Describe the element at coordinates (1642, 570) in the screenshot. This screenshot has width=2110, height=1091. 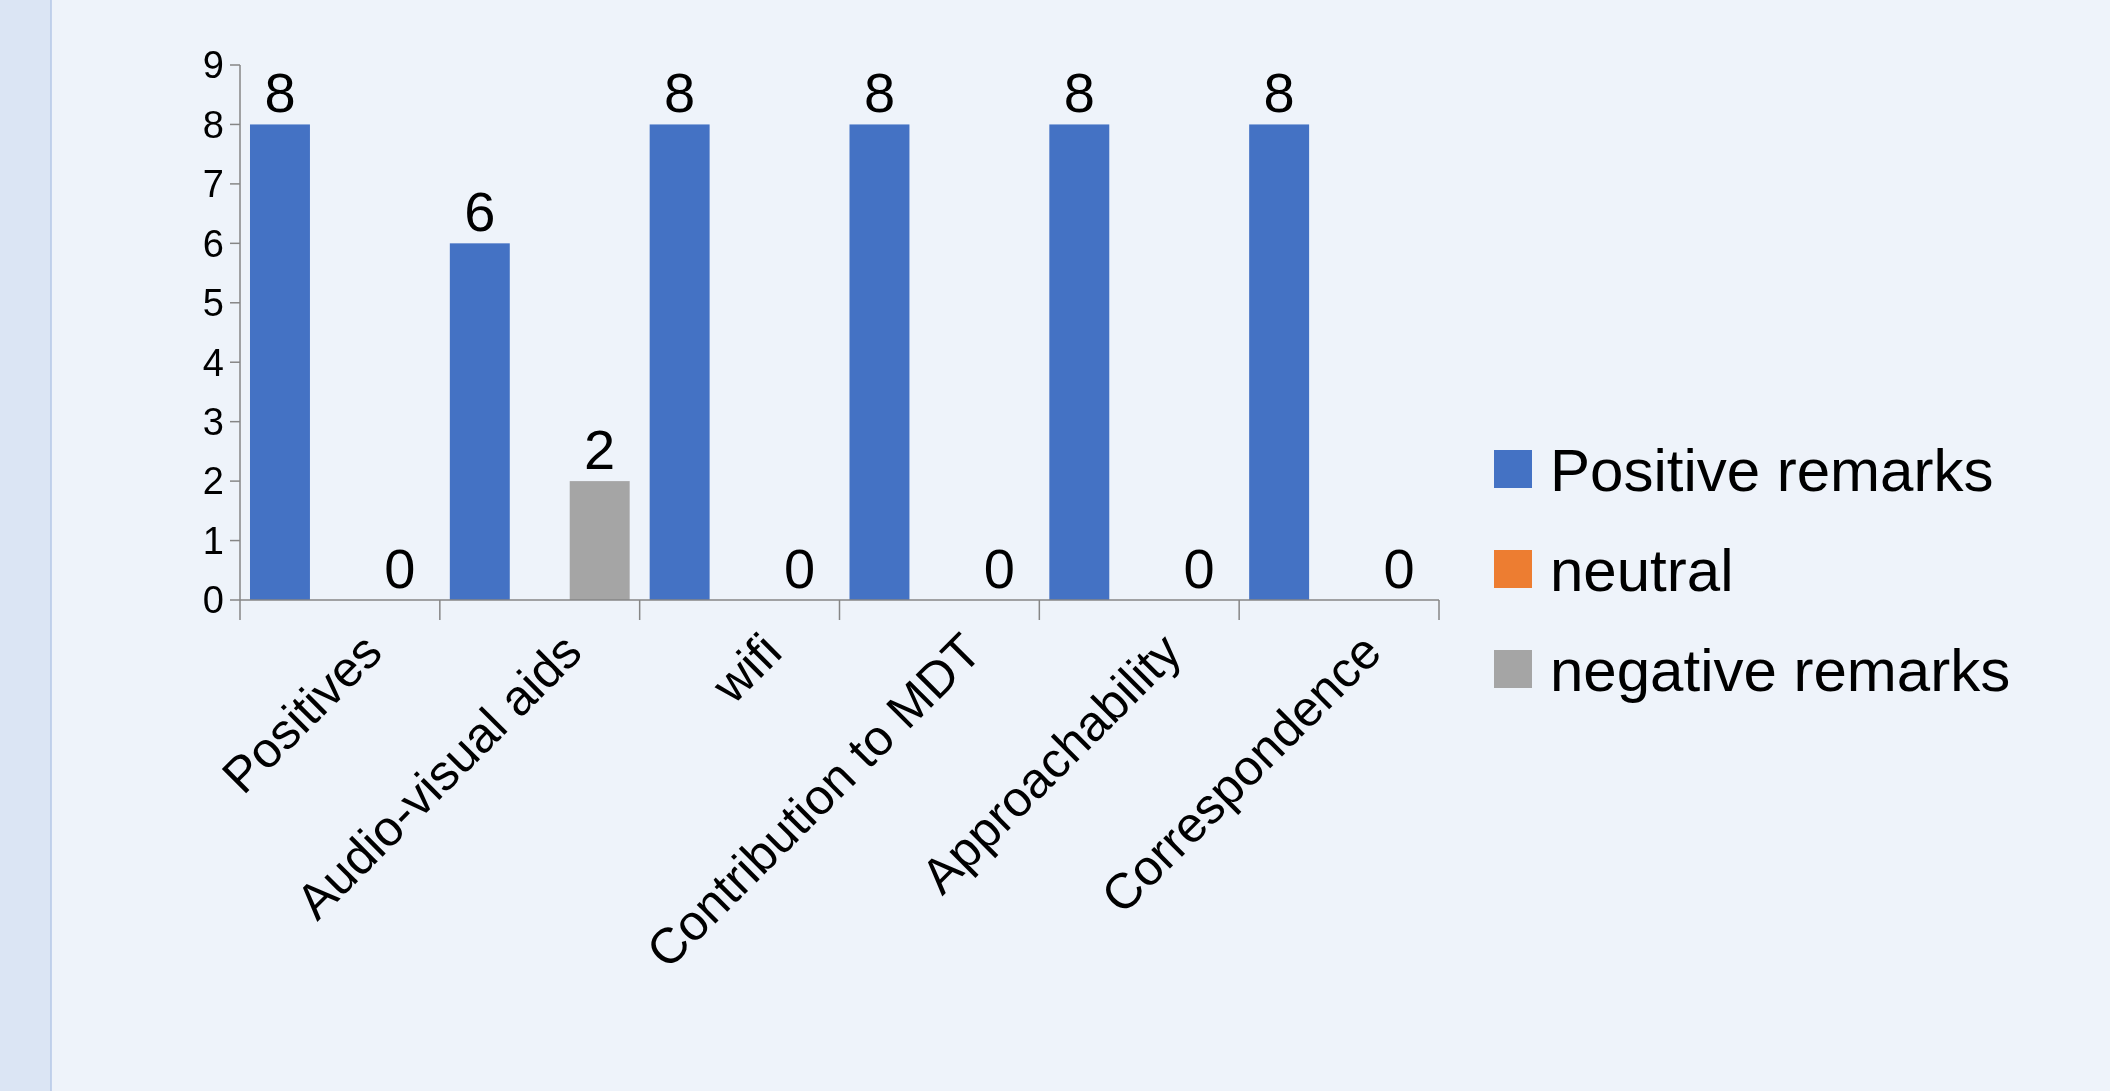
I see `legend-label: neutral` at that location.